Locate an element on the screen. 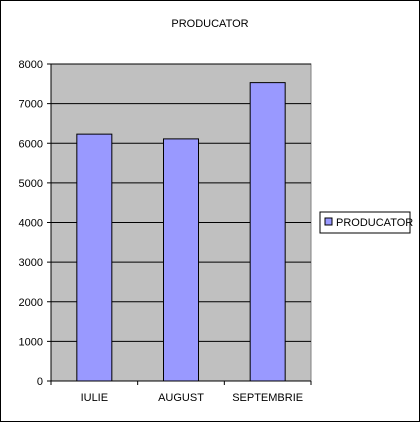 The width and height of the screenshot is (420, 427). y-tick-label: 3000 is located at coordinates (31, 263).